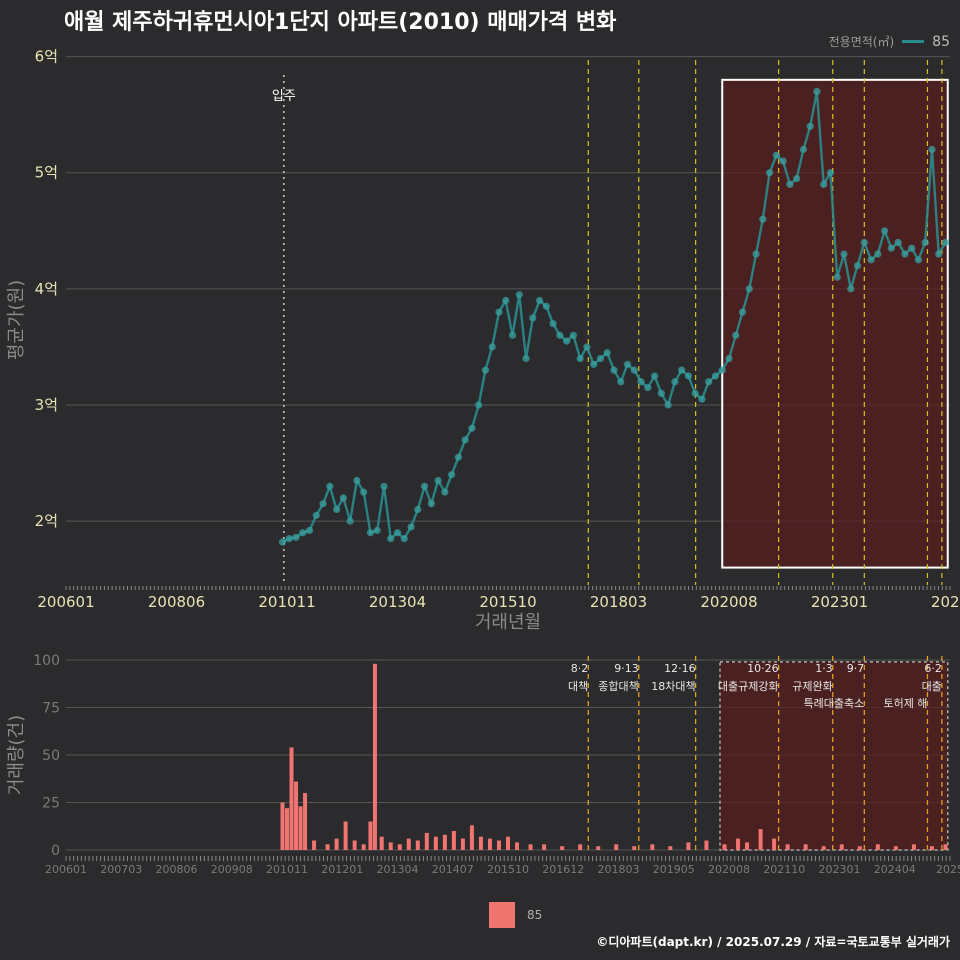 The width and height of the screenshot is (960, 960). I want to click on policy-name-label: 18차대책, so click(673, 686).